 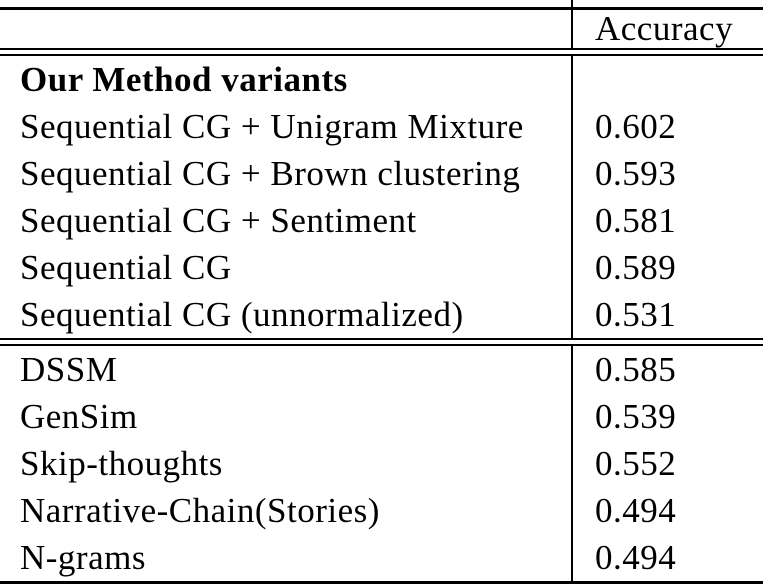 I want to click on row-value: 0.589, so click(x=667, y=267).